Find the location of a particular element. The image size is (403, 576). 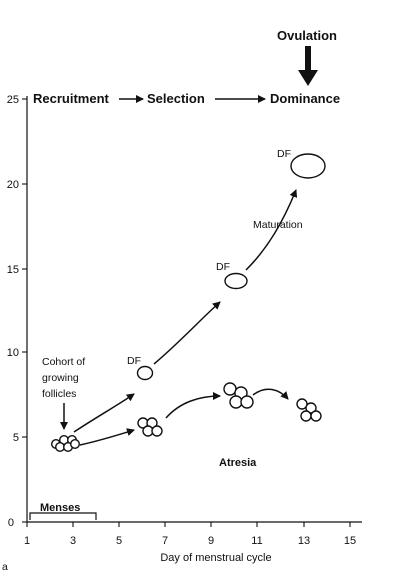

df-label-1: DF is located at coordinates (134, 361).